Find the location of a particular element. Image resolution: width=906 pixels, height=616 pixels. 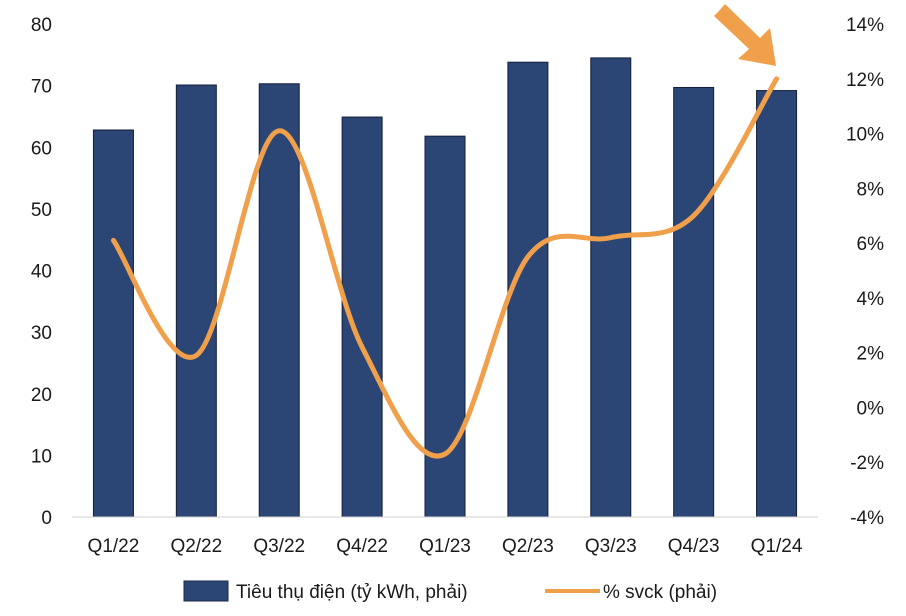

x-tick-label: Q2/23 is located at coordinates (528, 546).